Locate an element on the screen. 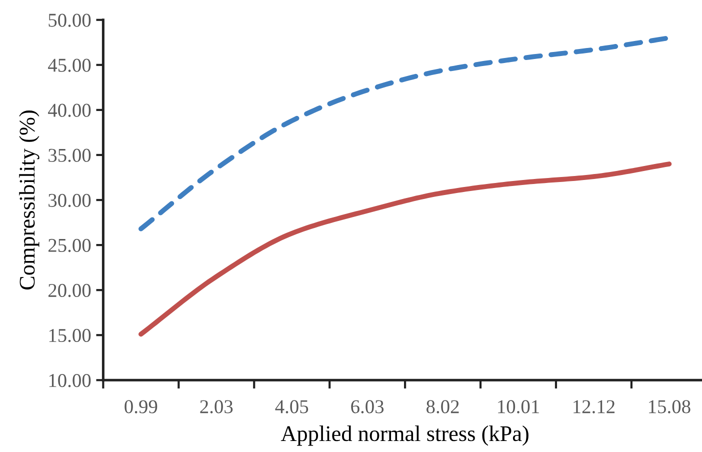 The height and width of the screenshot is (452, 702). x-tick-label: 15.08 is located at coordinates (669, 407).